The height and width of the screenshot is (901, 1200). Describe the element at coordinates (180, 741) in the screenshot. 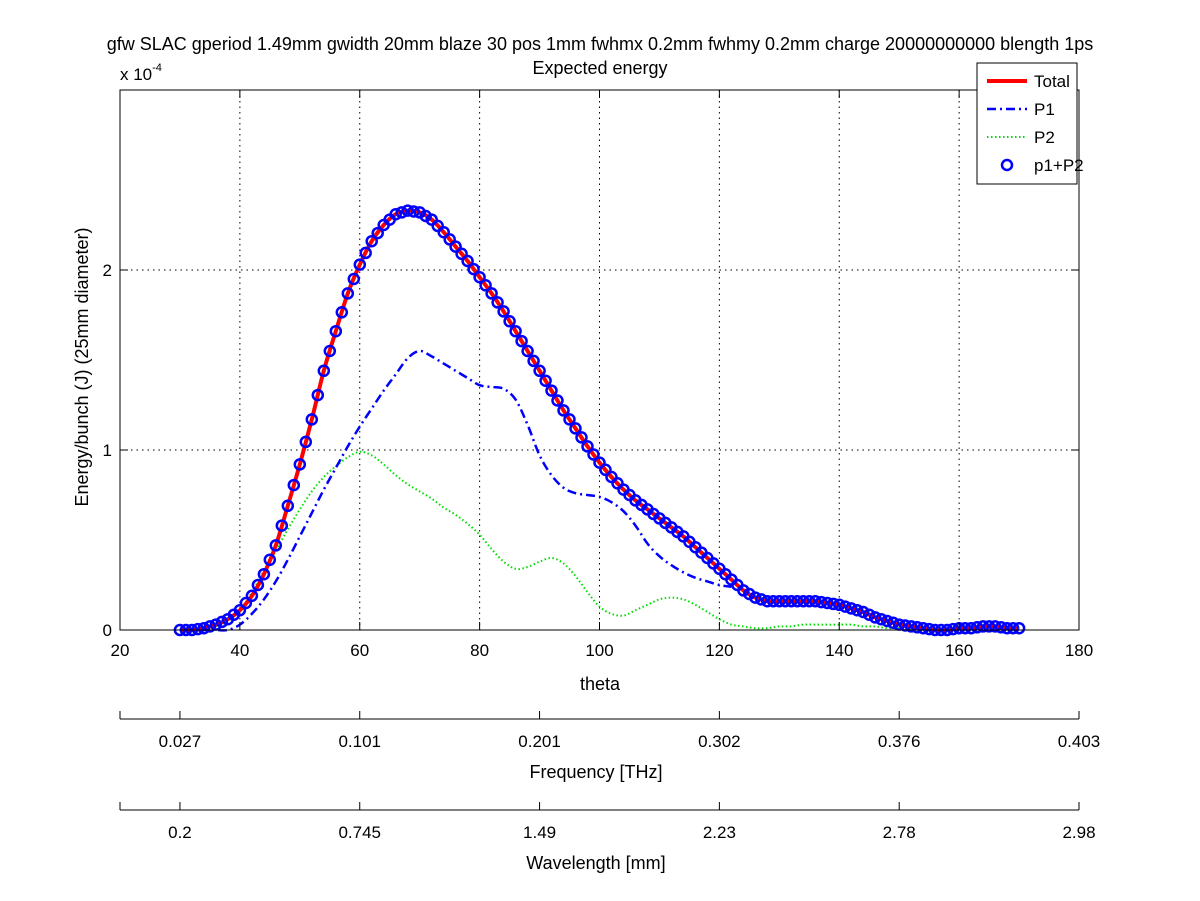

I see `secondary-tick-label: 0.027` at that location.